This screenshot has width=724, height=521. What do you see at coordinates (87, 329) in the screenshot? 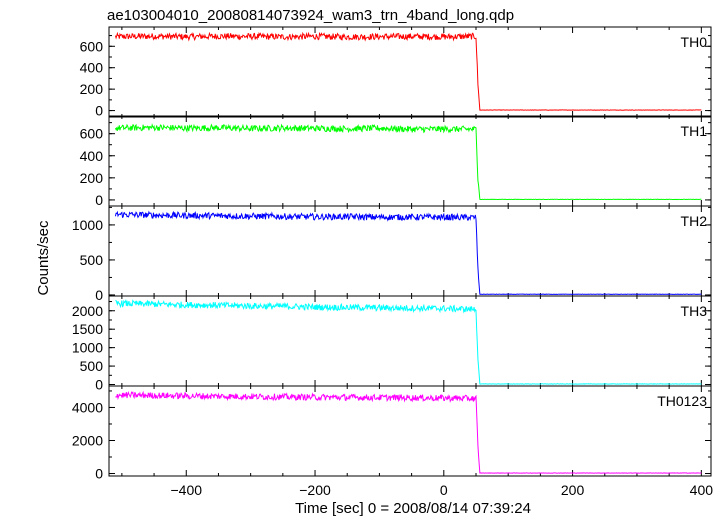
I see `y-tick-label: 1500` at bounding box center [87, 329].